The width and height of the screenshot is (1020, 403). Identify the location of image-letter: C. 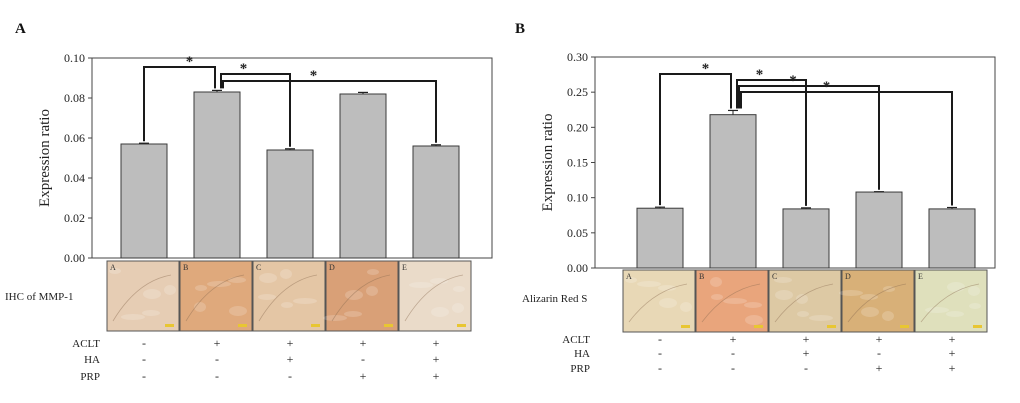
(258, 267).